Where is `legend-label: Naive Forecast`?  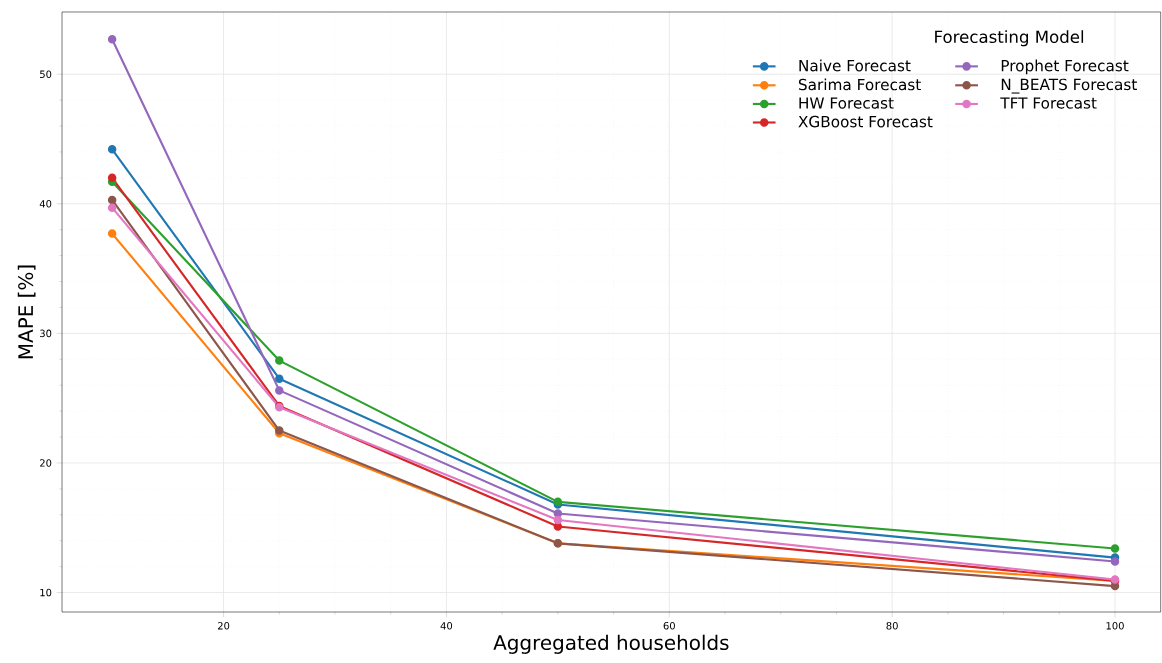
legend-label: Naive Forecast is located at coordinates (855, 65).